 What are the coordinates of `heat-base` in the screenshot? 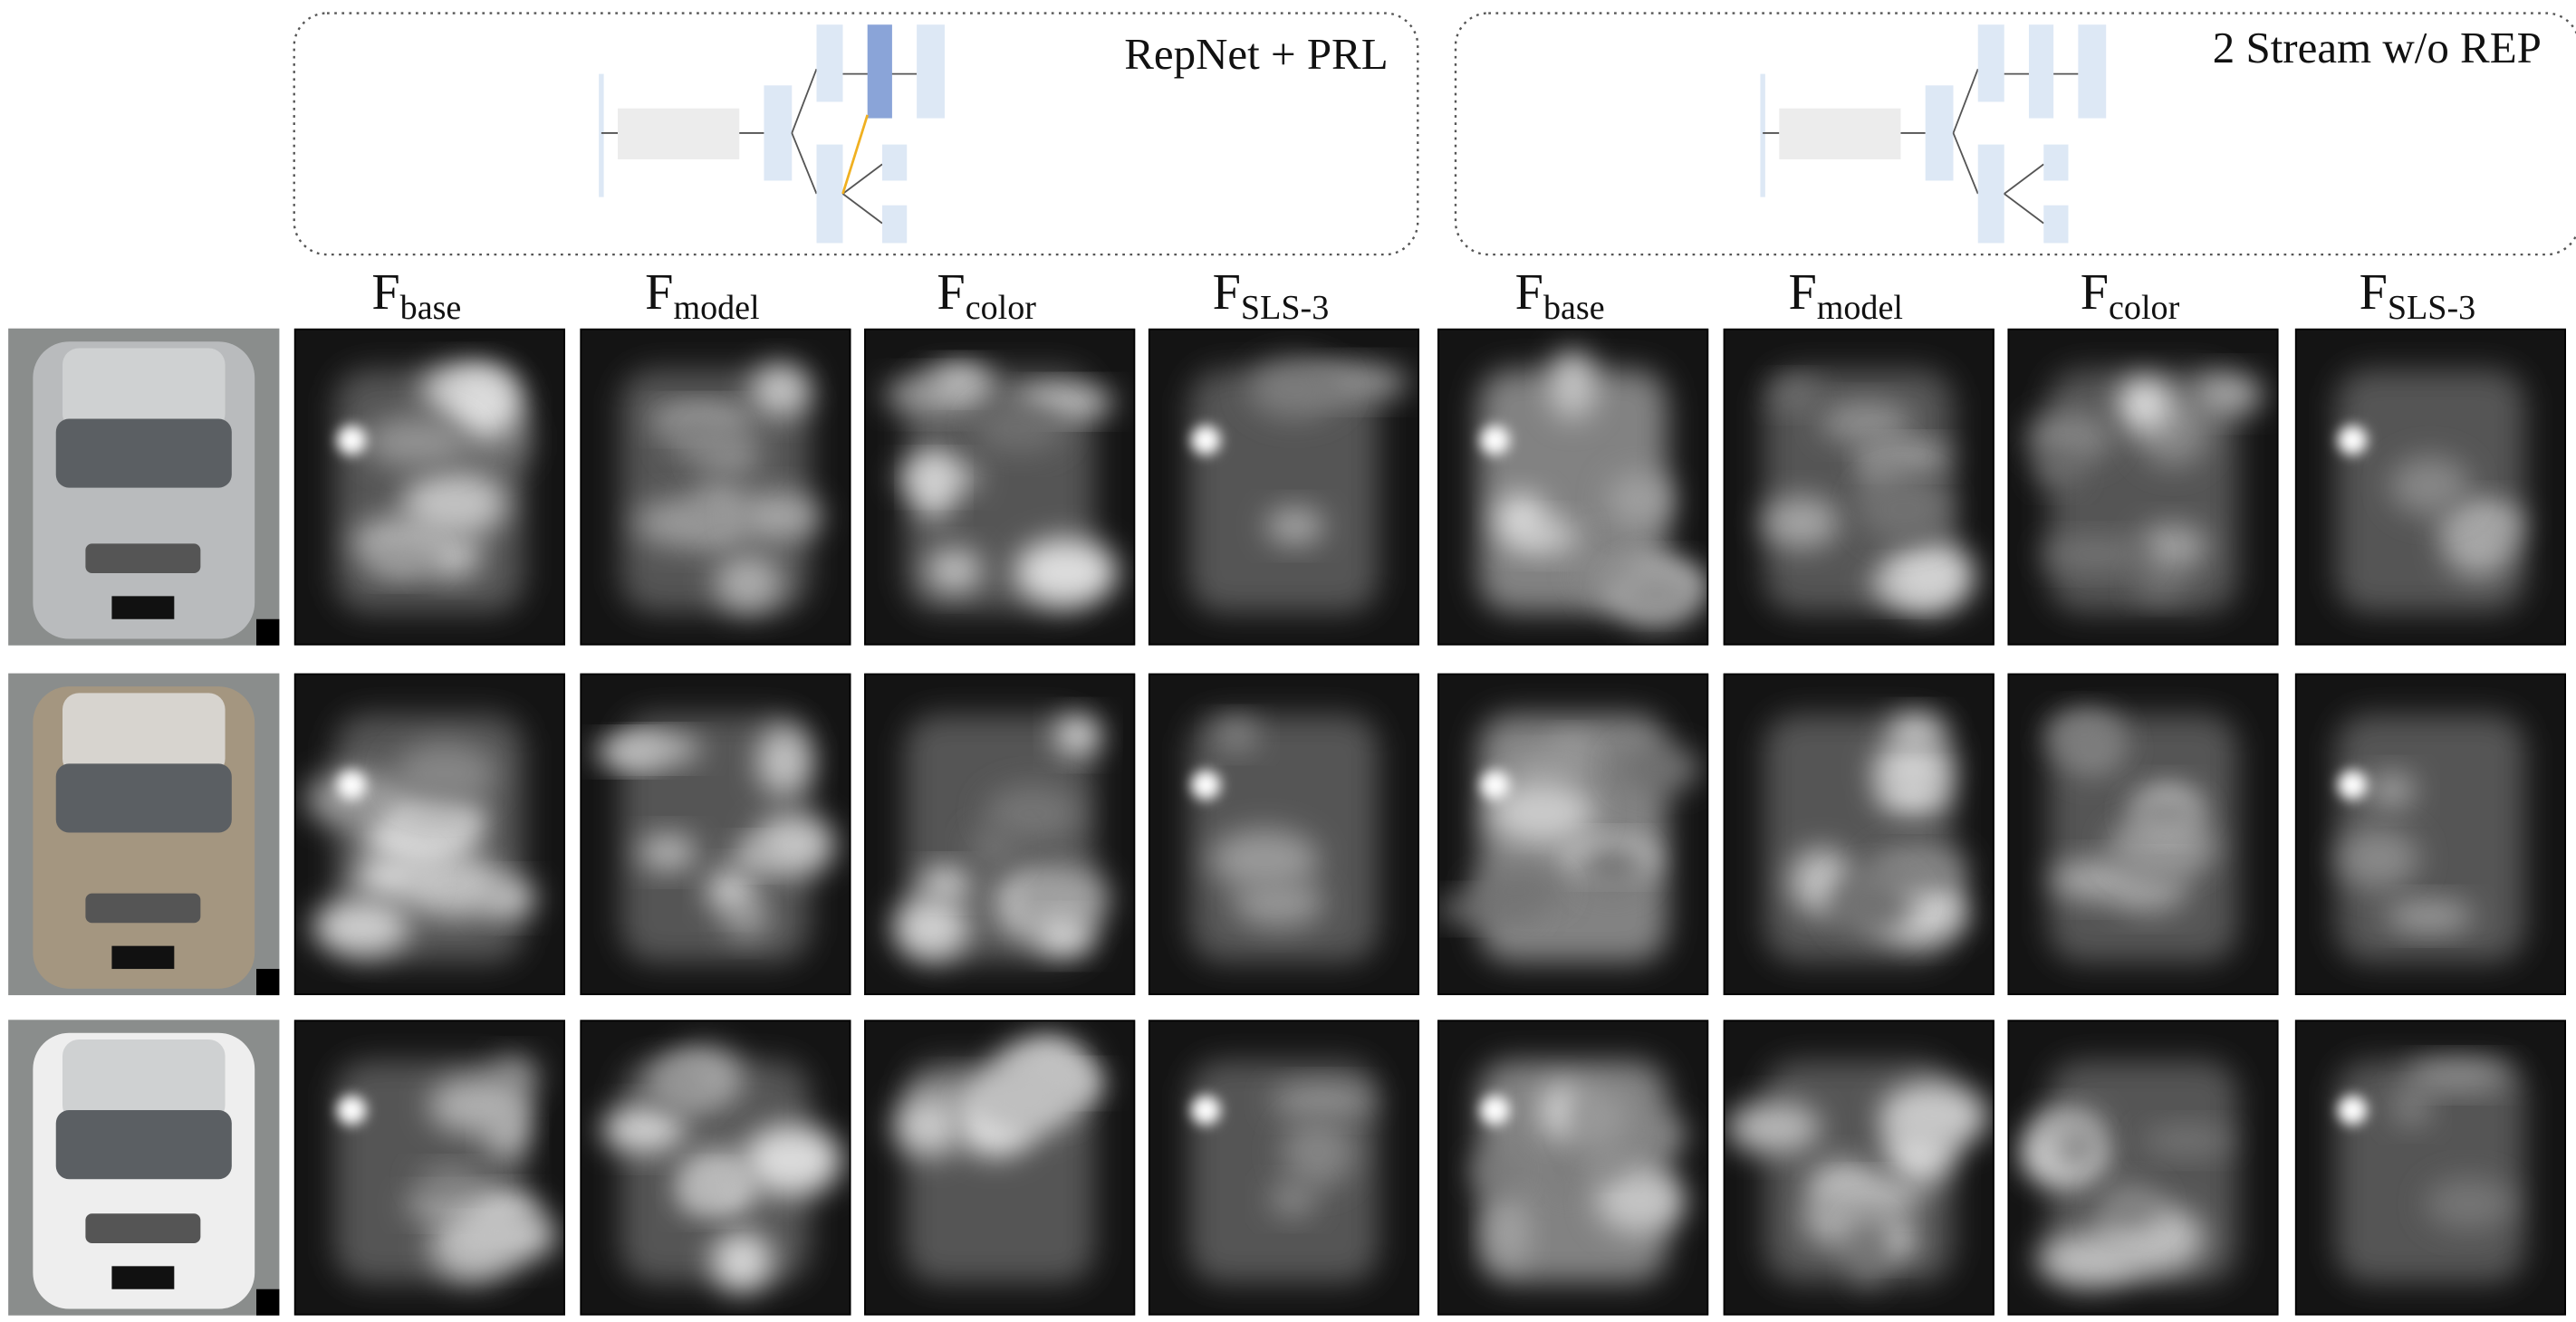 It's located at (1284, 491).